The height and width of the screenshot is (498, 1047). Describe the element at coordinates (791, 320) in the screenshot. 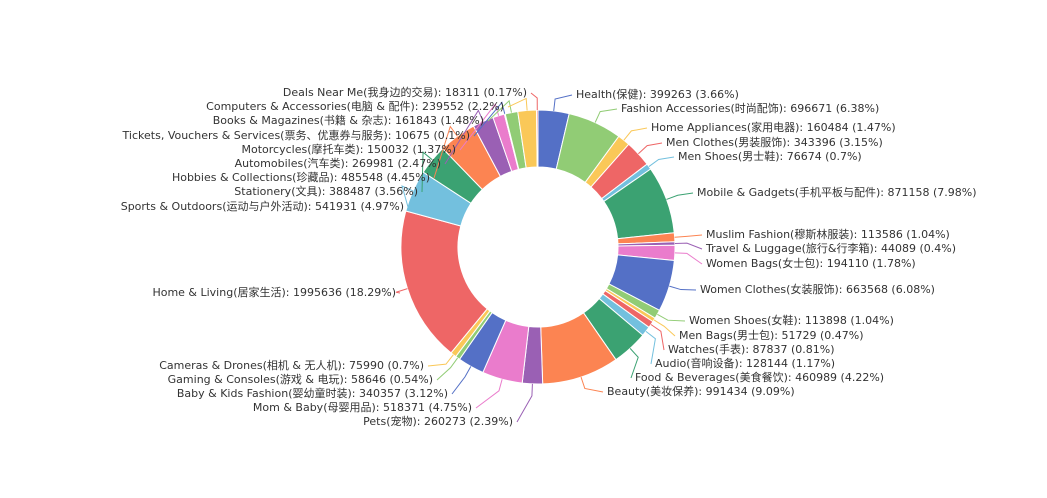

I see `slice-label: Women Shoes(女鞋): 113898 (1.04%)` at that location.